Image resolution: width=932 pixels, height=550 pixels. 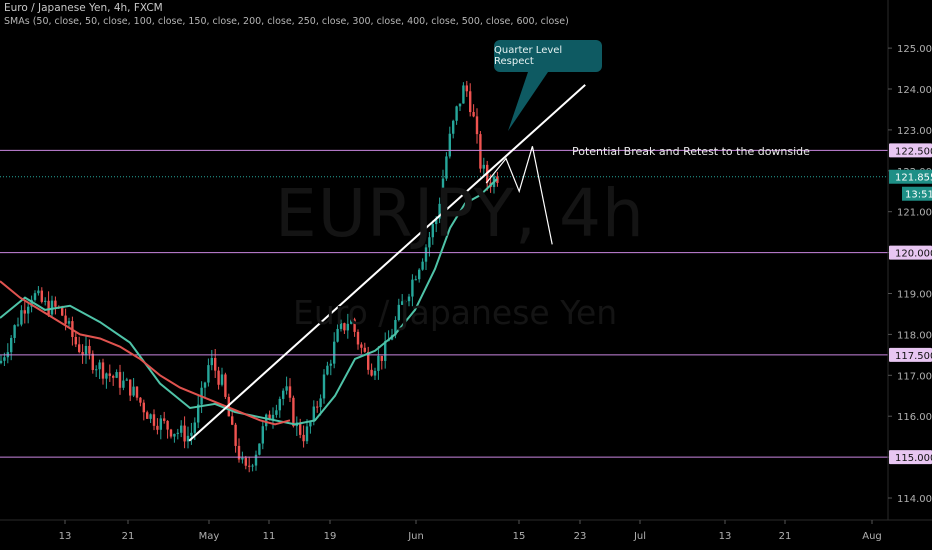 What do you see at coordinates (528, 101) in the screenshot?
I see `callout-pointer` at bounding box center [528, 101].